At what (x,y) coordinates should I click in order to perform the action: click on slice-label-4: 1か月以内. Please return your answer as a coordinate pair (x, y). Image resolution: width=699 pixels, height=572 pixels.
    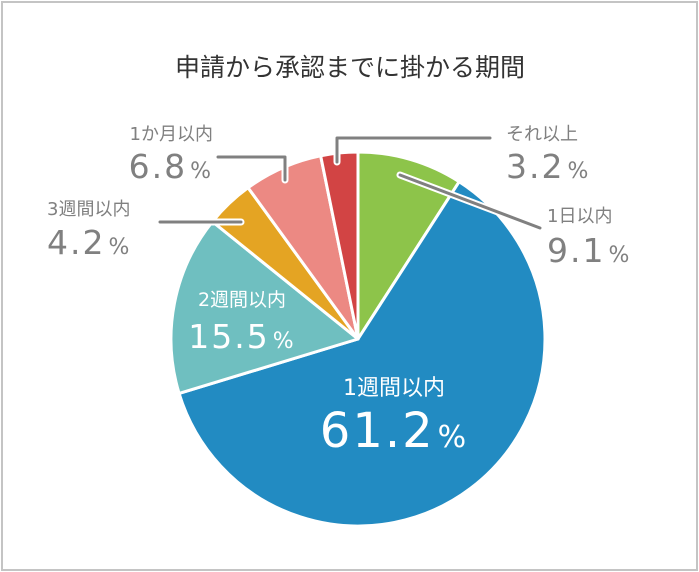
    Looking at the image, I should click on (171, 134).